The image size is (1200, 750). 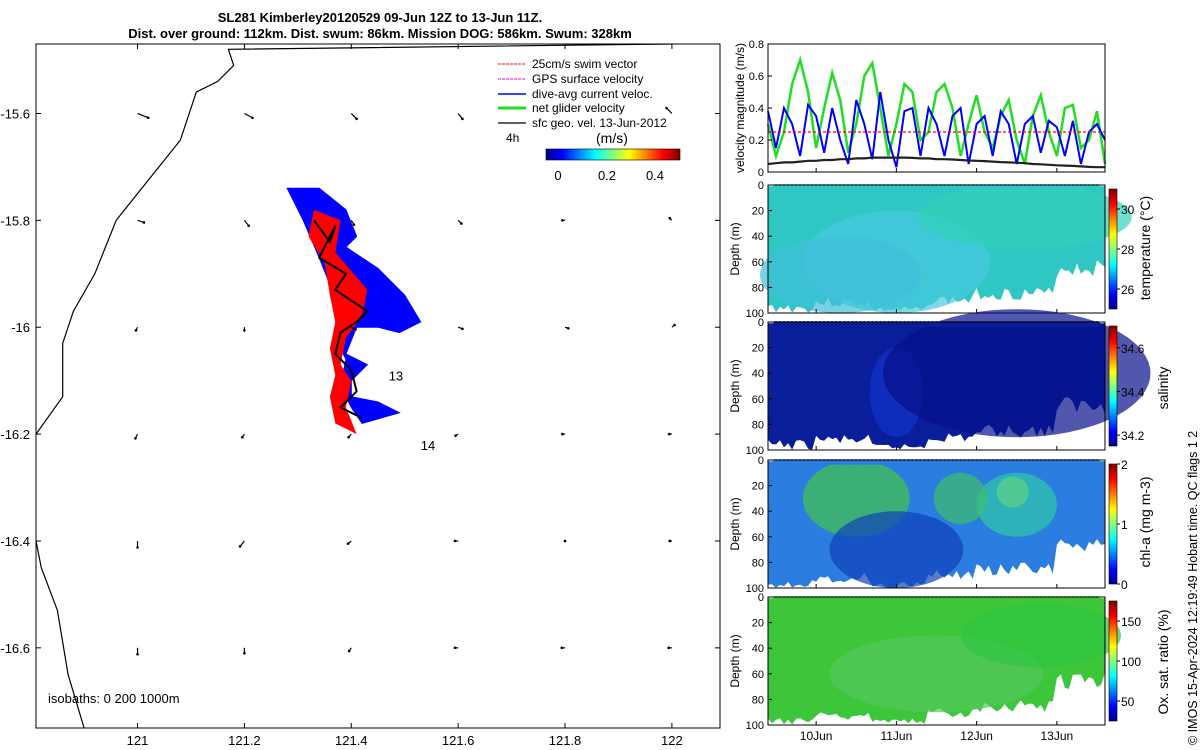 I want to click on y-tick-label: -16.6, so click(x=15, y=648).